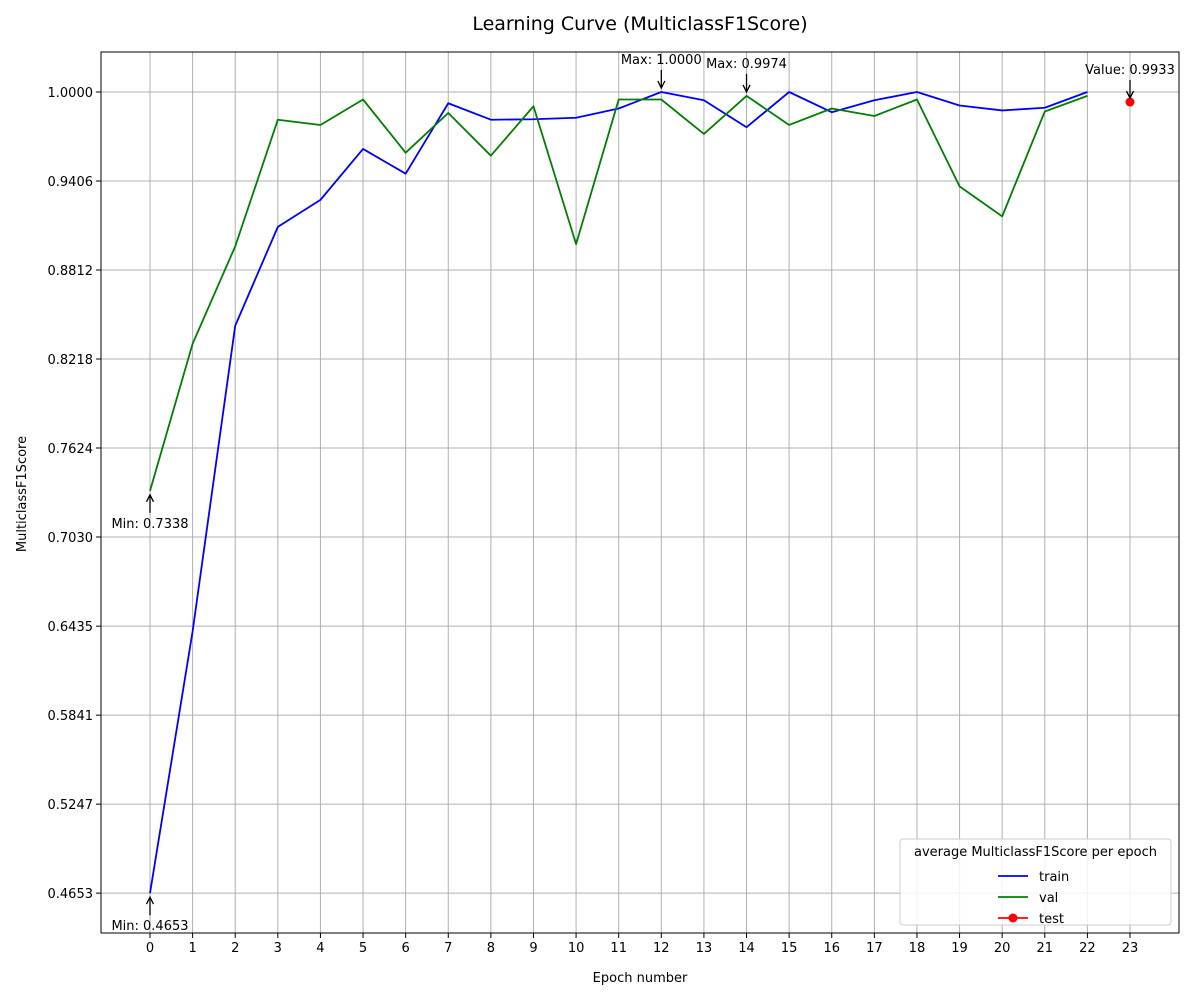 The width and height of the screenshot is (1200, 1000). I want to click on annotation-label: Max: 1.0000, so click(661, 60).